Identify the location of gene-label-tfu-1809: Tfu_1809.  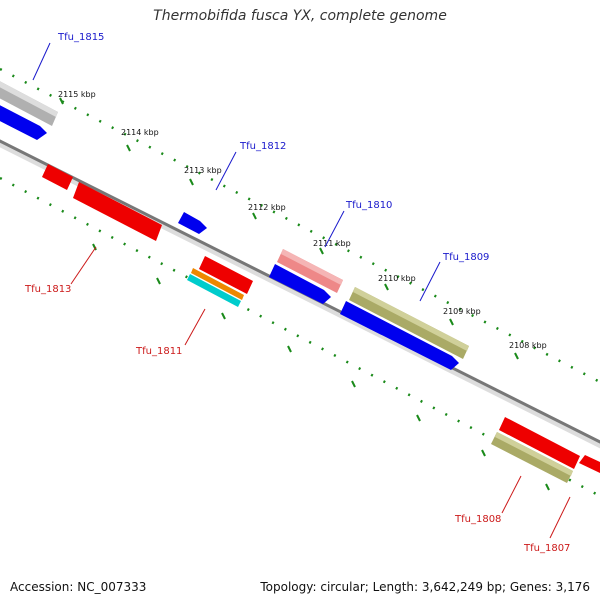
(465, 257).